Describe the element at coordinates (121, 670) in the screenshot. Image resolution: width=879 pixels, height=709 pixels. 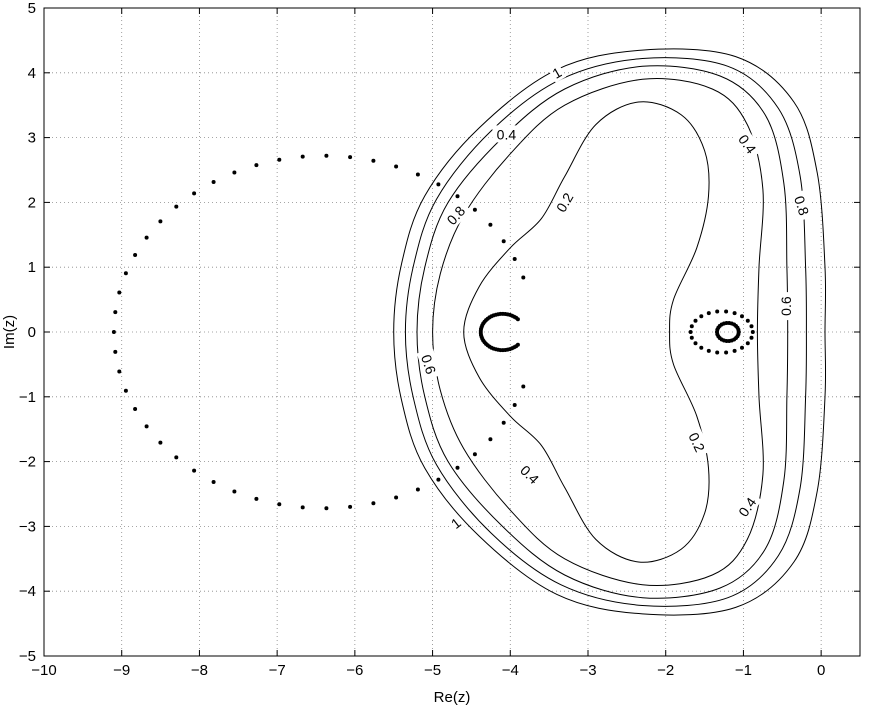
I see `x-tick-label: −9` at that location.